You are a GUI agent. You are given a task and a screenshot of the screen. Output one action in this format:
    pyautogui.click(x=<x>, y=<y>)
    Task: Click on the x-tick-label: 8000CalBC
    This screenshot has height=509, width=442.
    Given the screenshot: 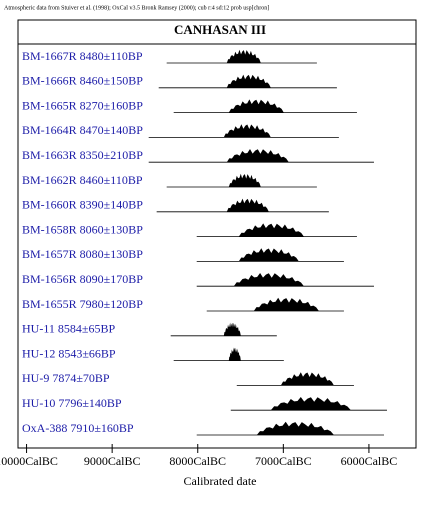 What is the action you would take?
    pyautogui.click(x=197, y=461)
    